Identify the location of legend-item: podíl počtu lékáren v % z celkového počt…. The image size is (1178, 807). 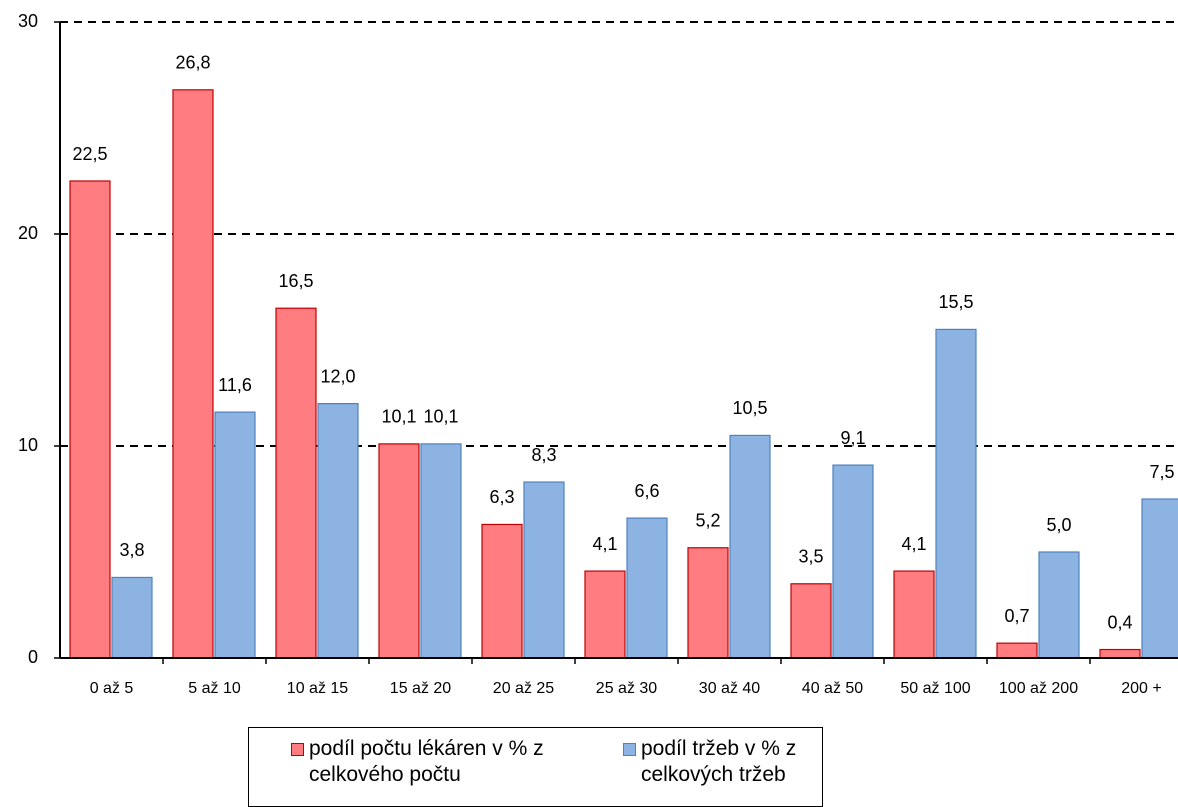
(430, 762).